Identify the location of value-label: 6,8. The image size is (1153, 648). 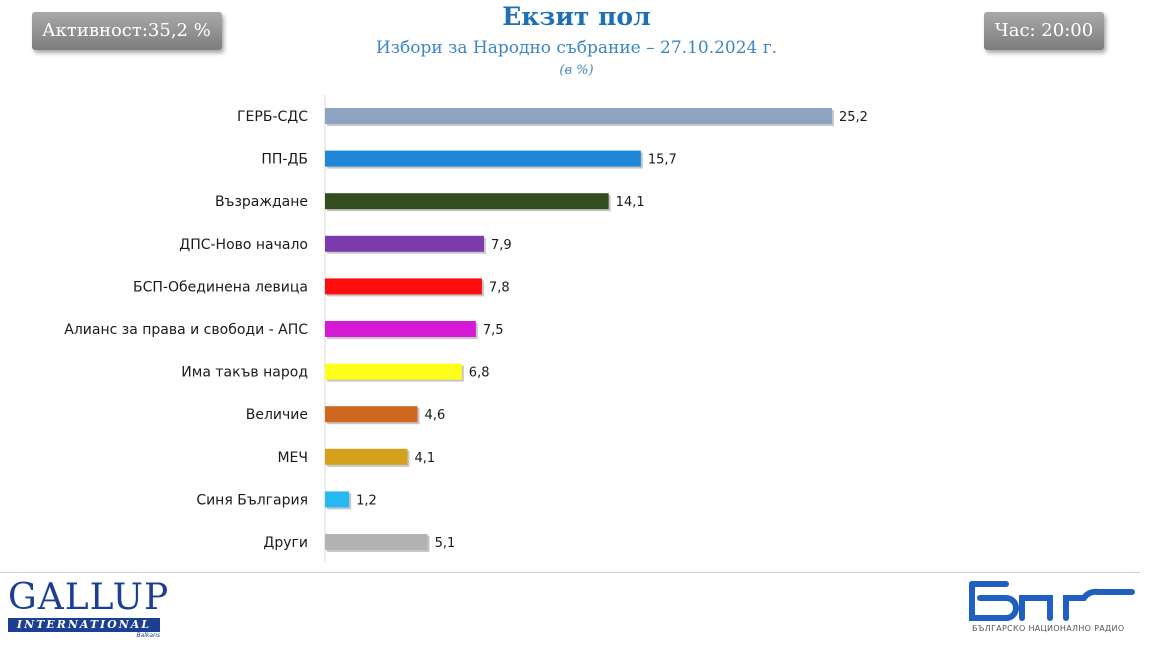
(479, 373).